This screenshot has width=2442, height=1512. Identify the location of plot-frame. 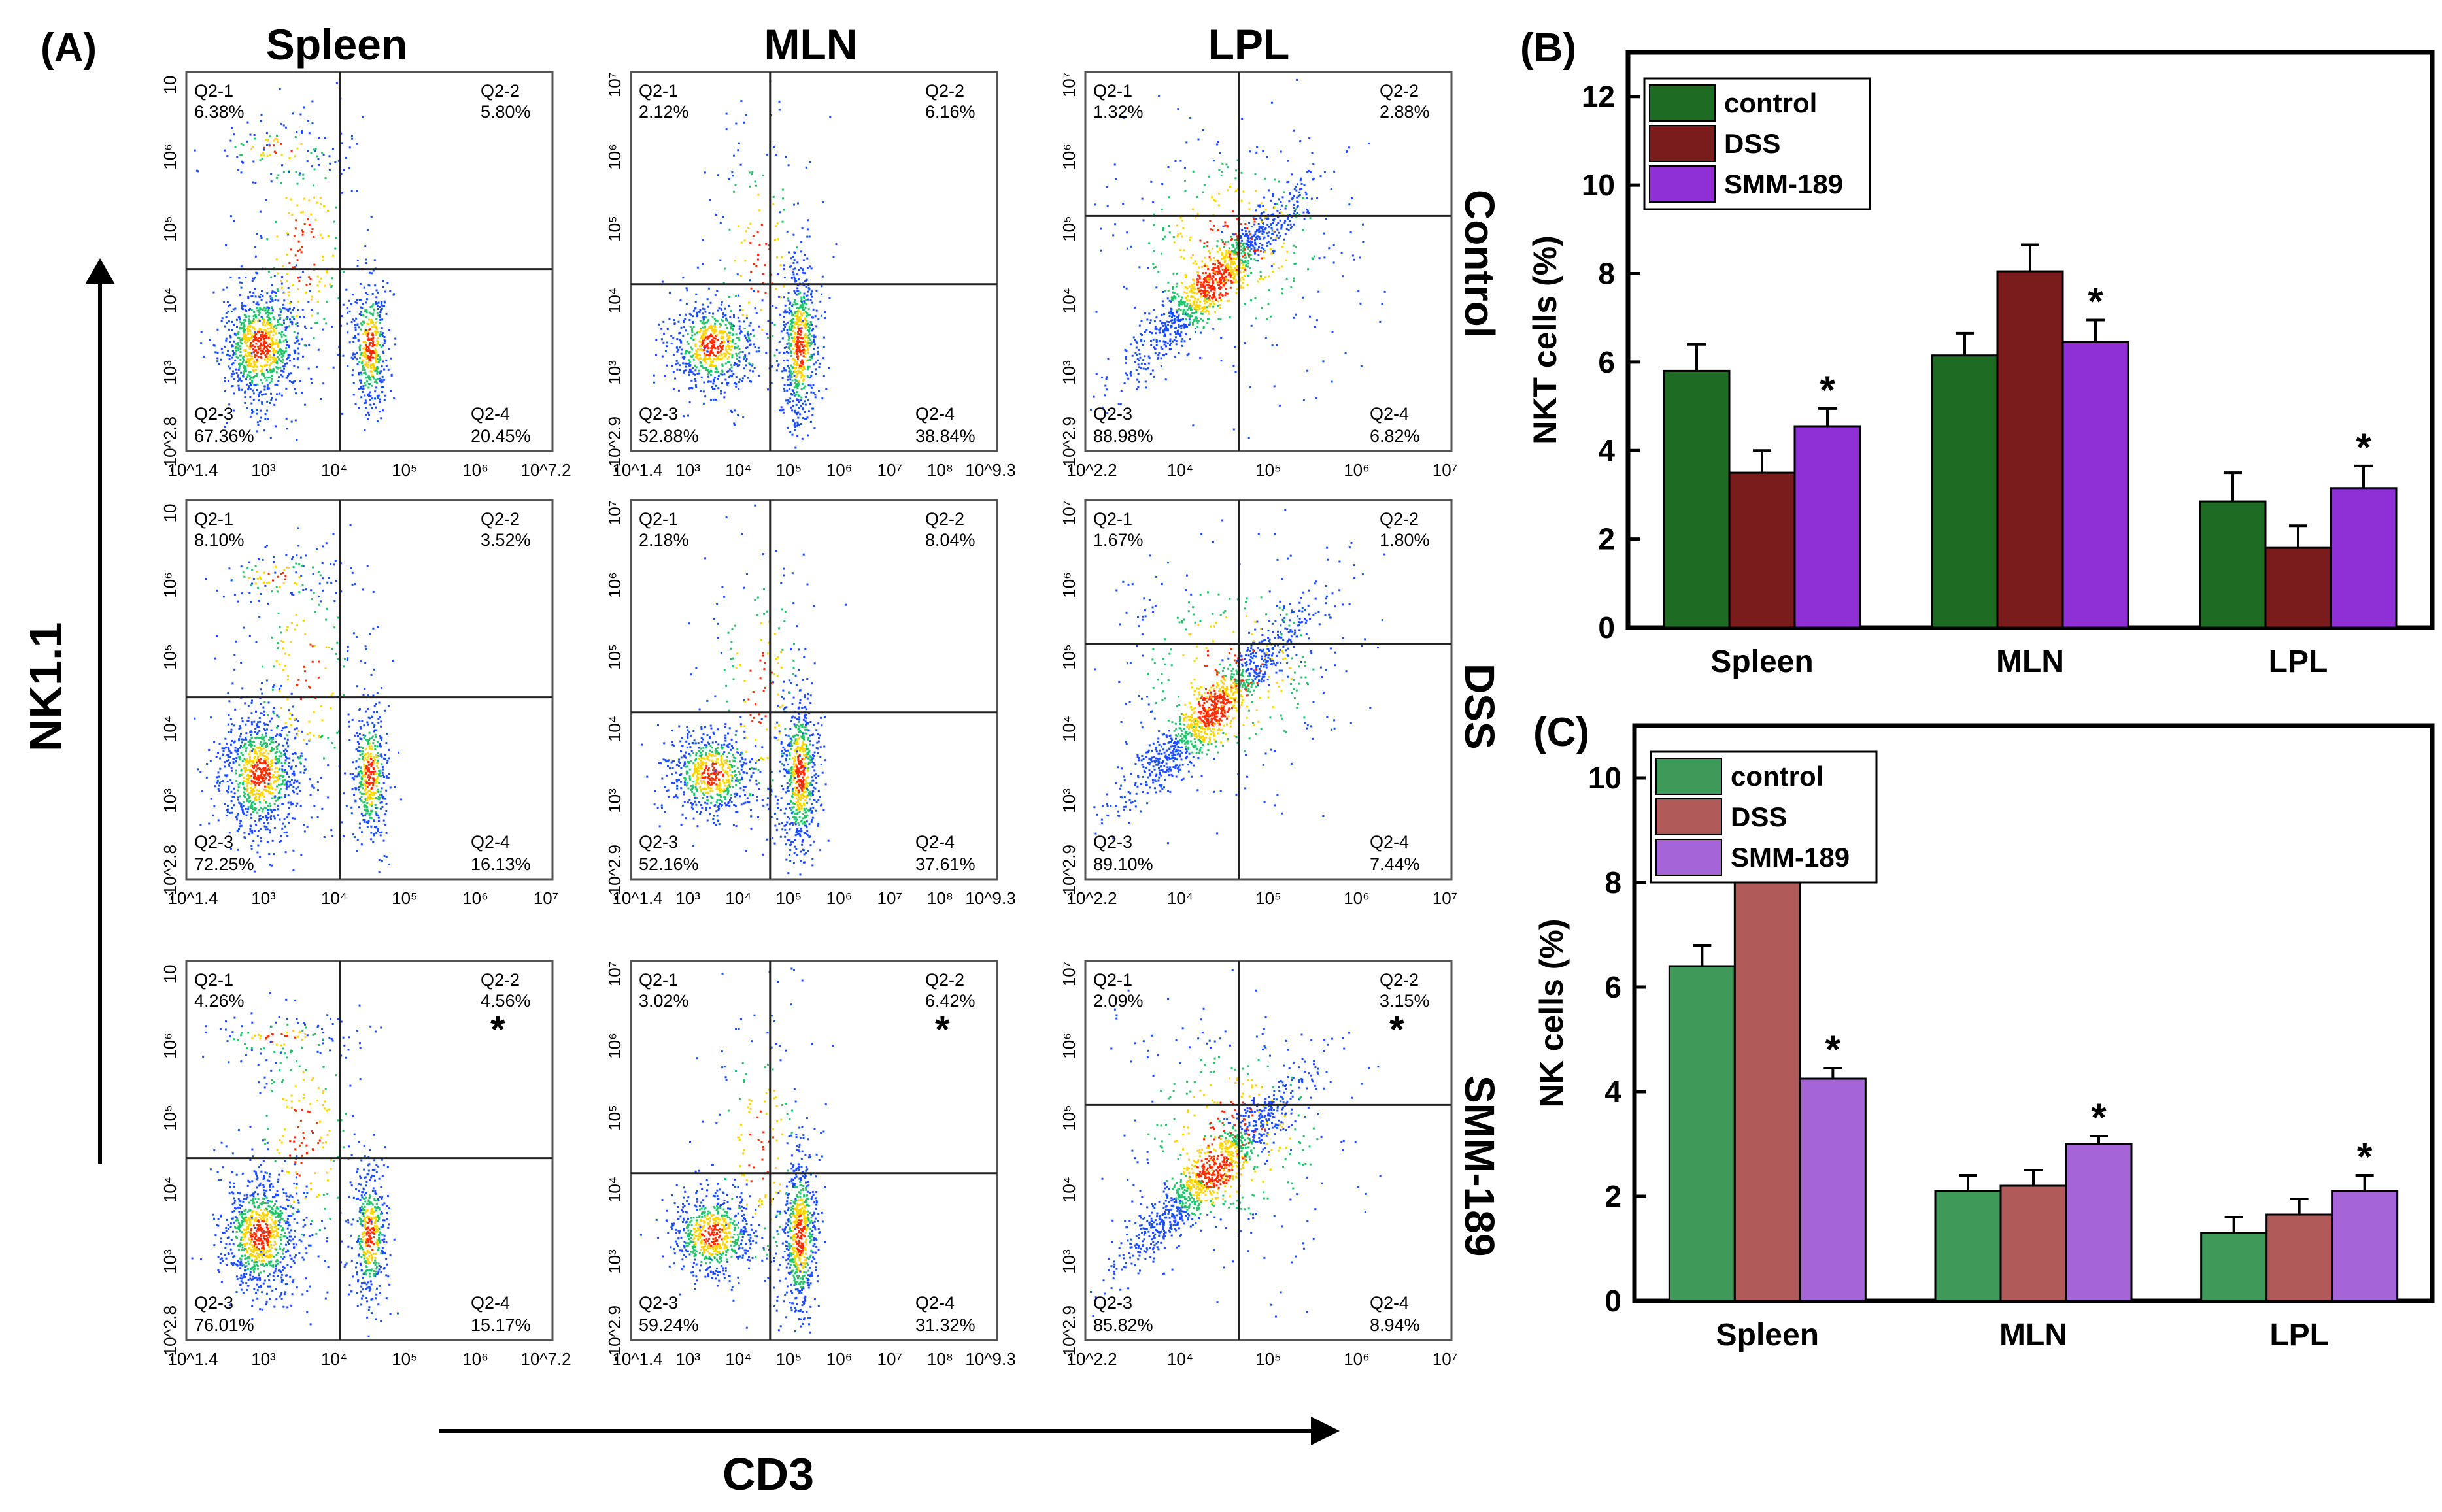
(370, 690).